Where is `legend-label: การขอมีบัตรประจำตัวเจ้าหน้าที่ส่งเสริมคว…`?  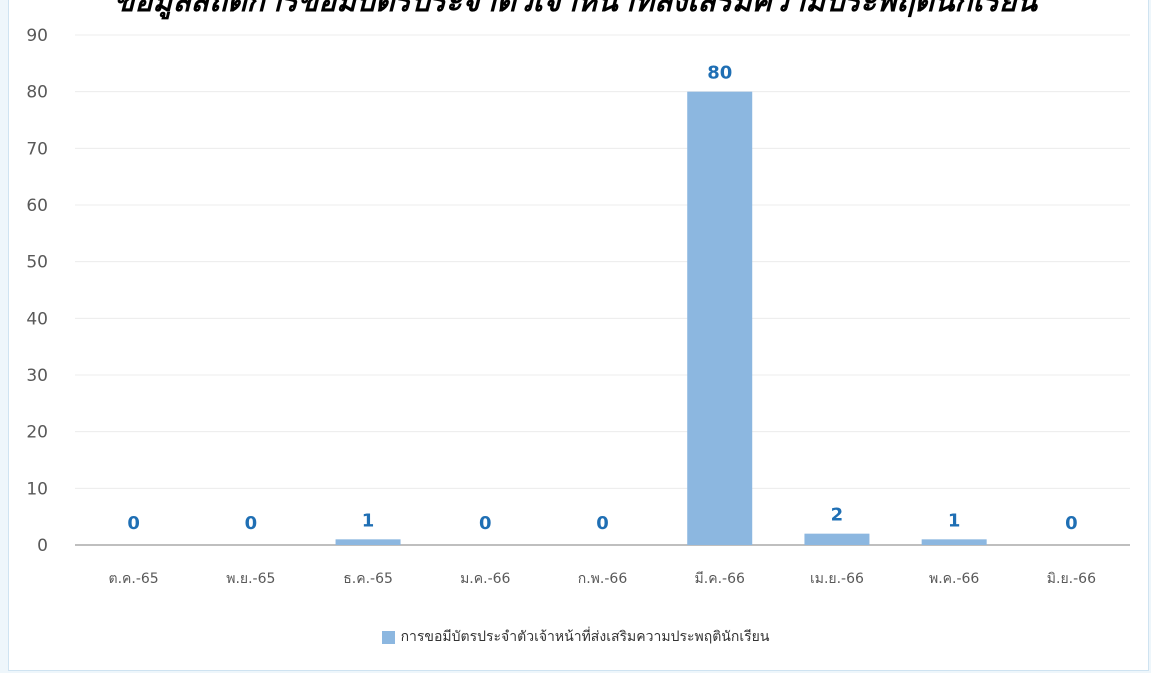 legend-label: การขอมีบัตรประจำตัวเจ้าหน้าที่ส่งเสริมคว… is located at coordinates (585, 637).